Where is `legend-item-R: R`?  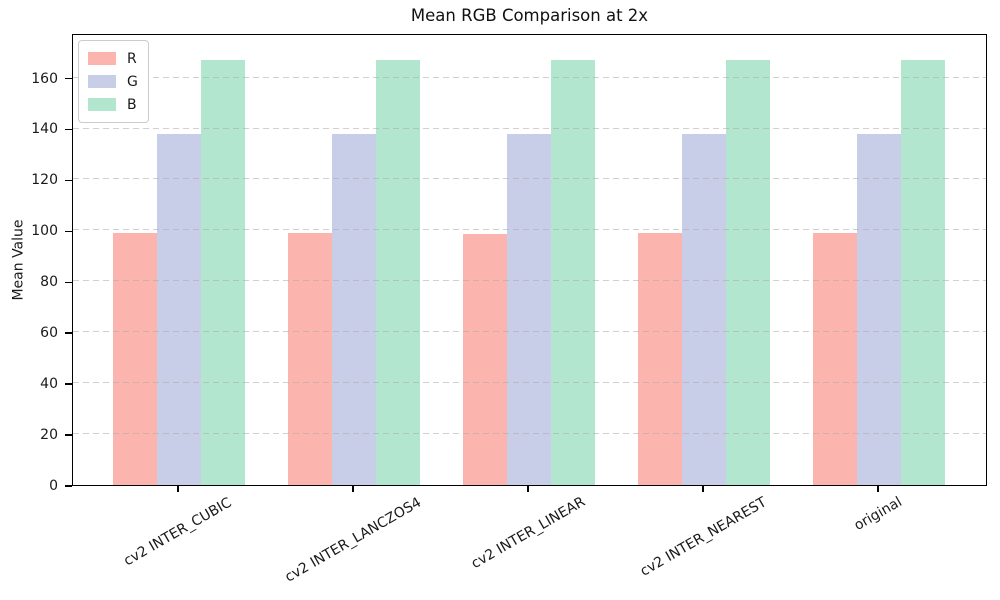
legend-item-R: R is located at coordinates (113, 58).